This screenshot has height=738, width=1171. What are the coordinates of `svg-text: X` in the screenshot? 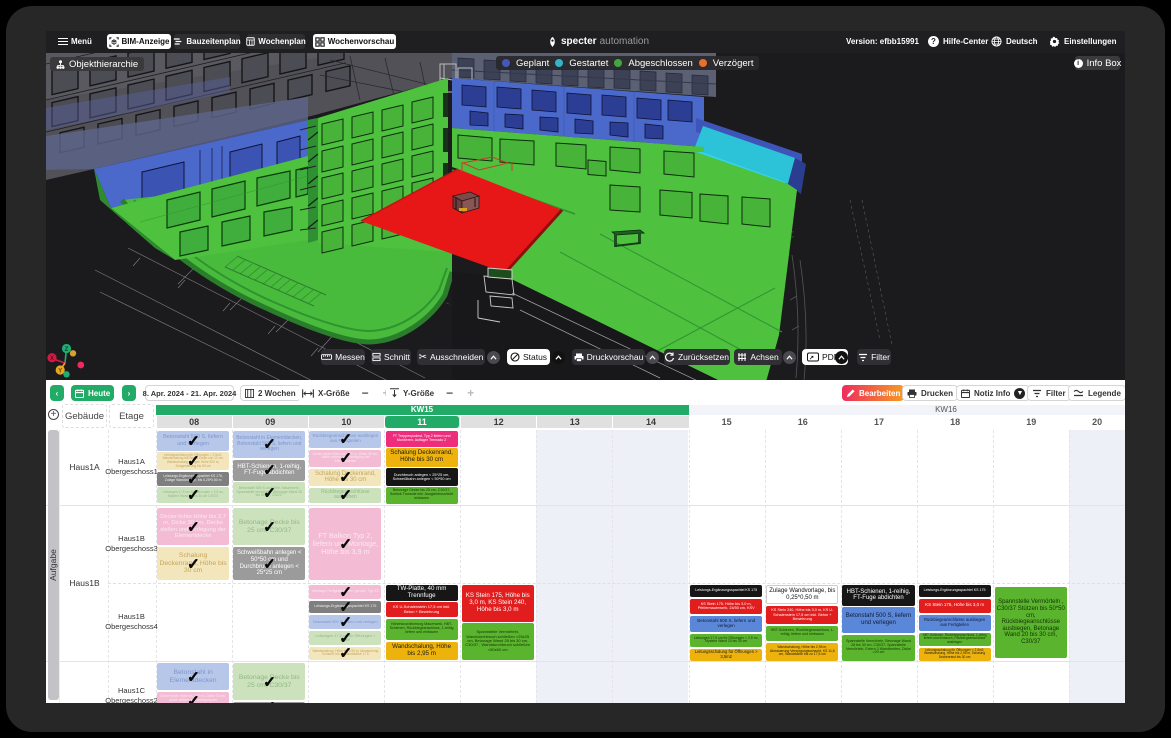 It's located at (52, 359).